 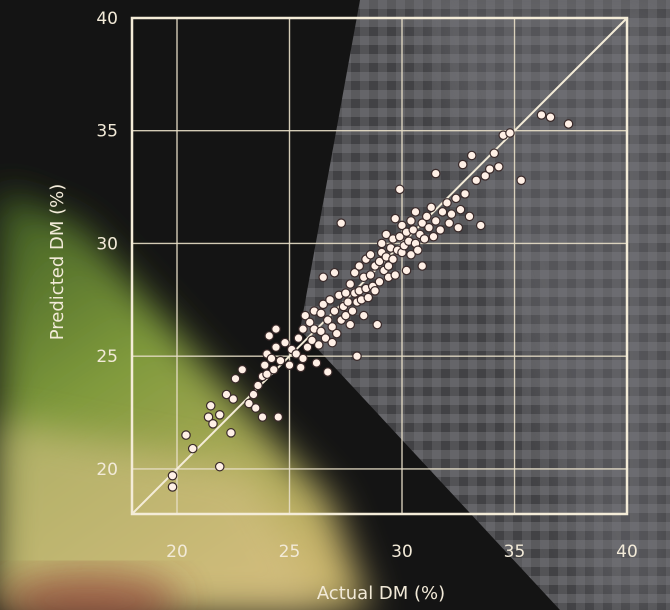 I want to click on x-axis-label: Actual DM (%), so click(x=381, y=593).